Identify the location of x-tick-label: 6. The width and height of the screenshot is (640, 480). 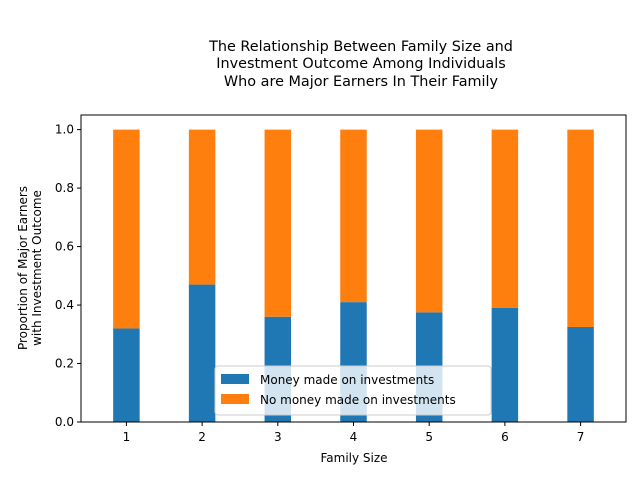
(505, 437).